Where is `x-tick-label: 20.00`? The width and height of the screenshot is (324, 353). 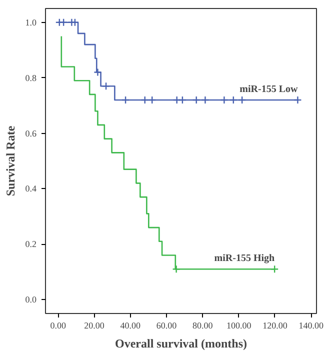 x-tick-label: 20.00 is located at coordinates (94, 325).